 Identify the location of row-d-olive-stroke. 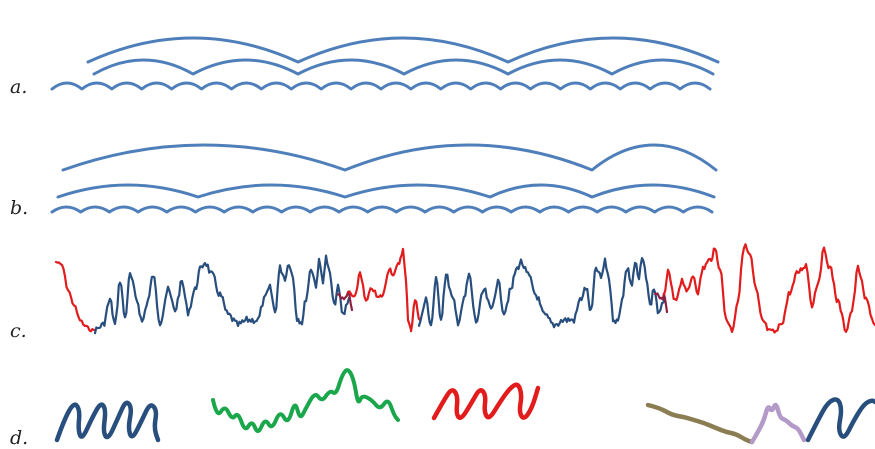
(700, 423).